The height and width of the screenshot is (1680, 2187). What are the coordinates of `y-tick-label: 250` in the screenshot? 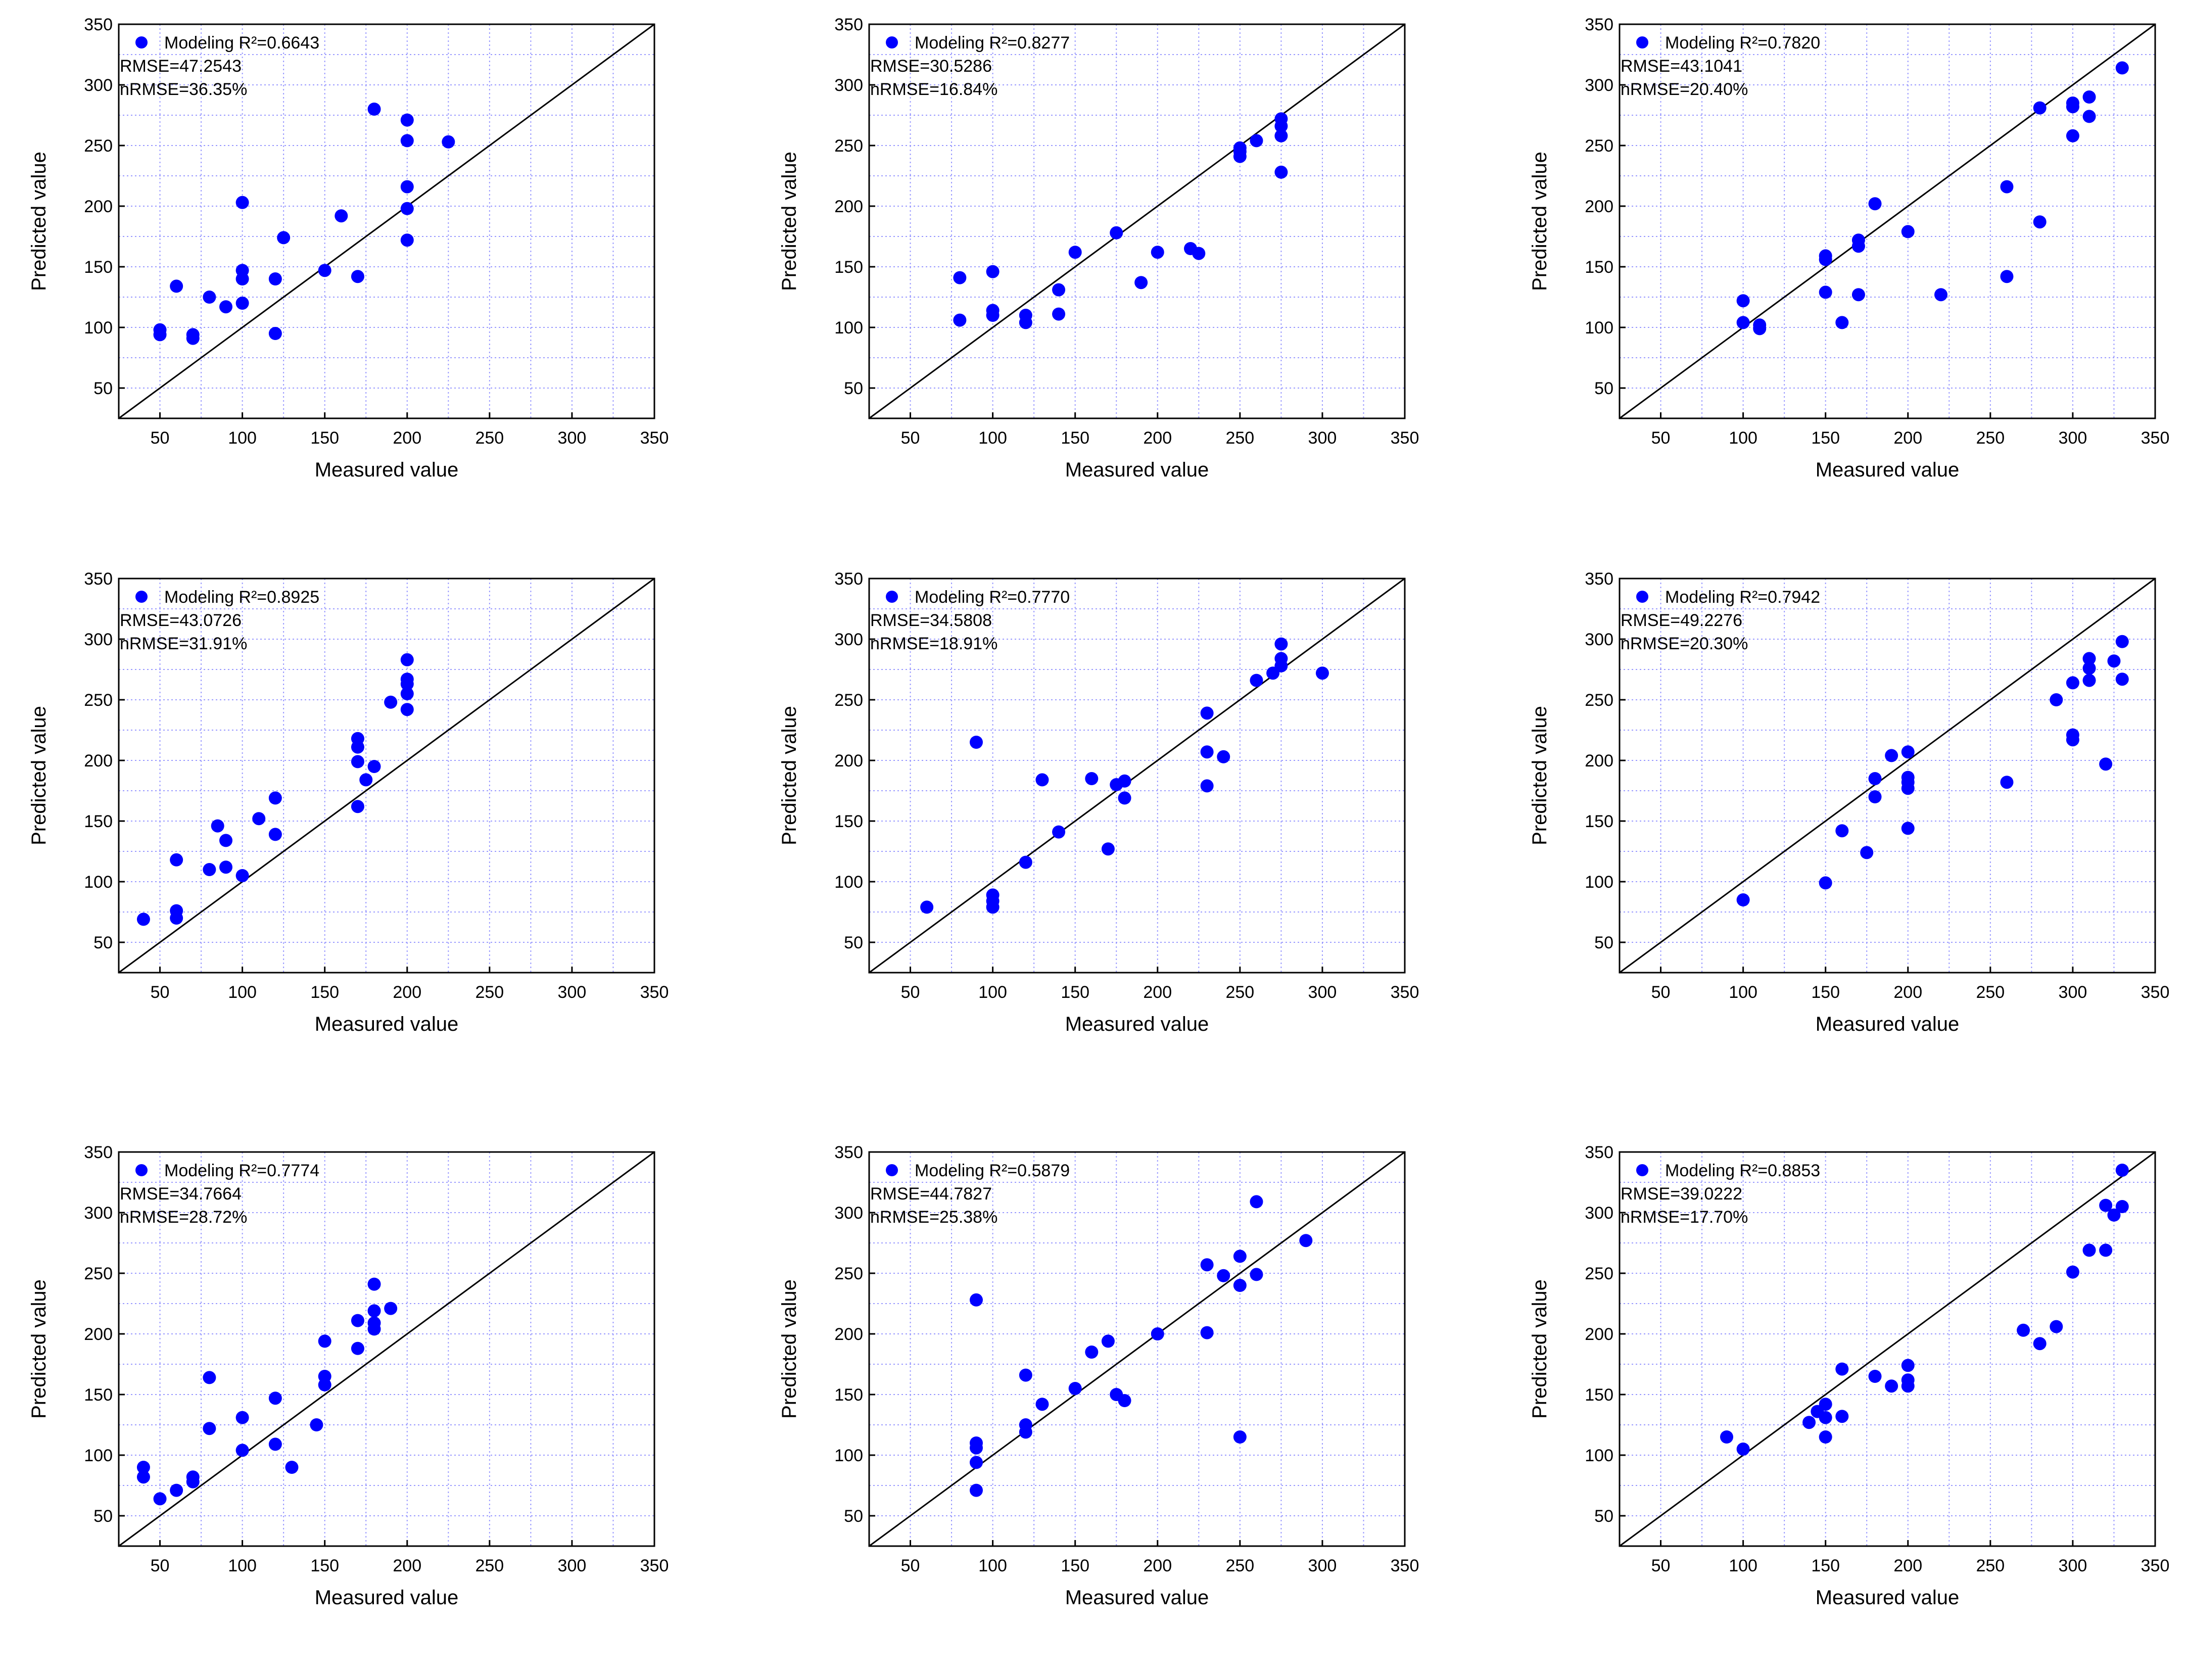 It's located at (1599, 146).